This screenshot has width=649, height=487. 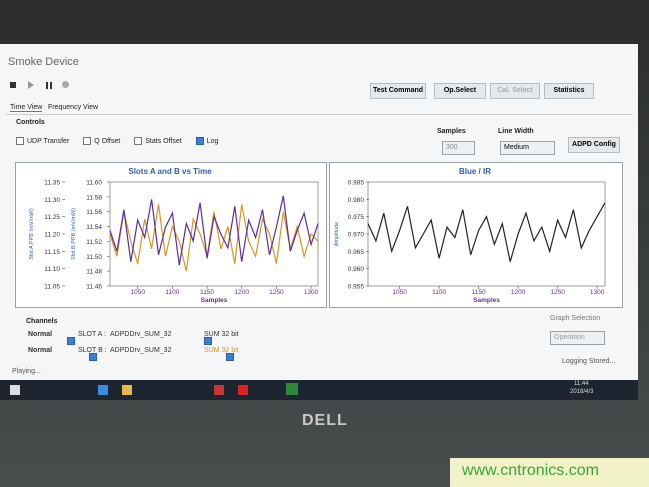 I want to click on watermark: www.cntronics.com, so click(x=530, y=470).